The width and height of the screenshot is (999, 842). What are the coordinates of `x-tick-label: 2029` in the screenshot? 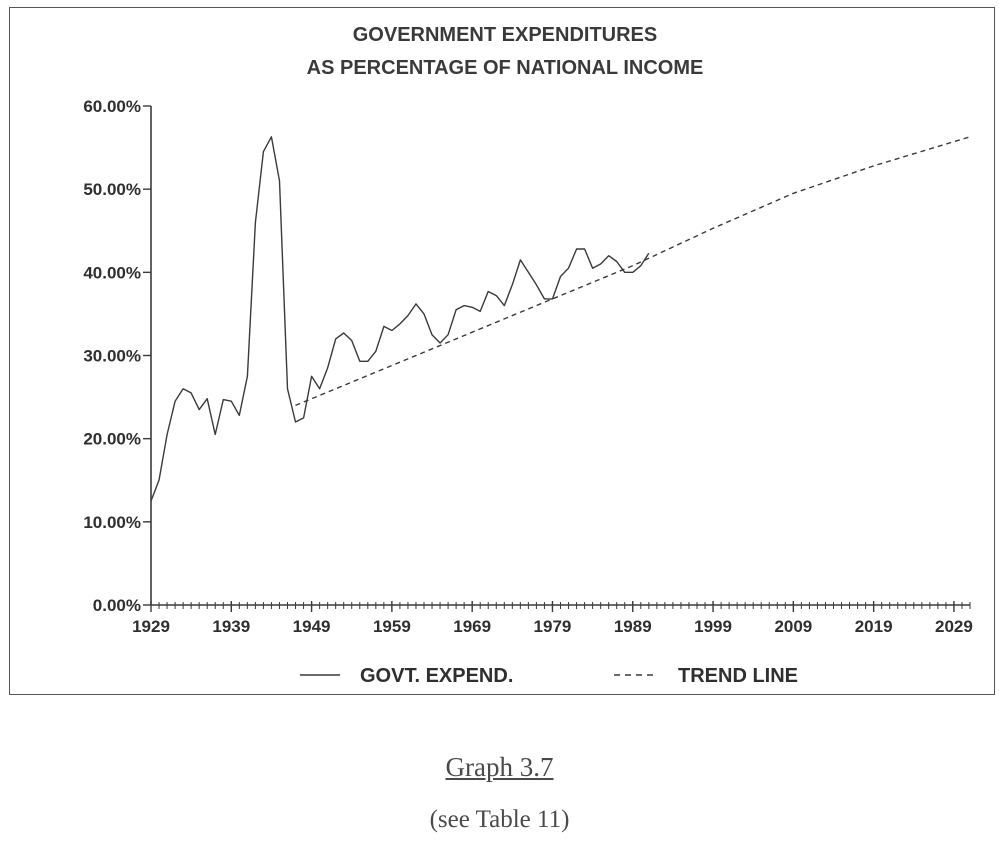 It's located at (954, 626).